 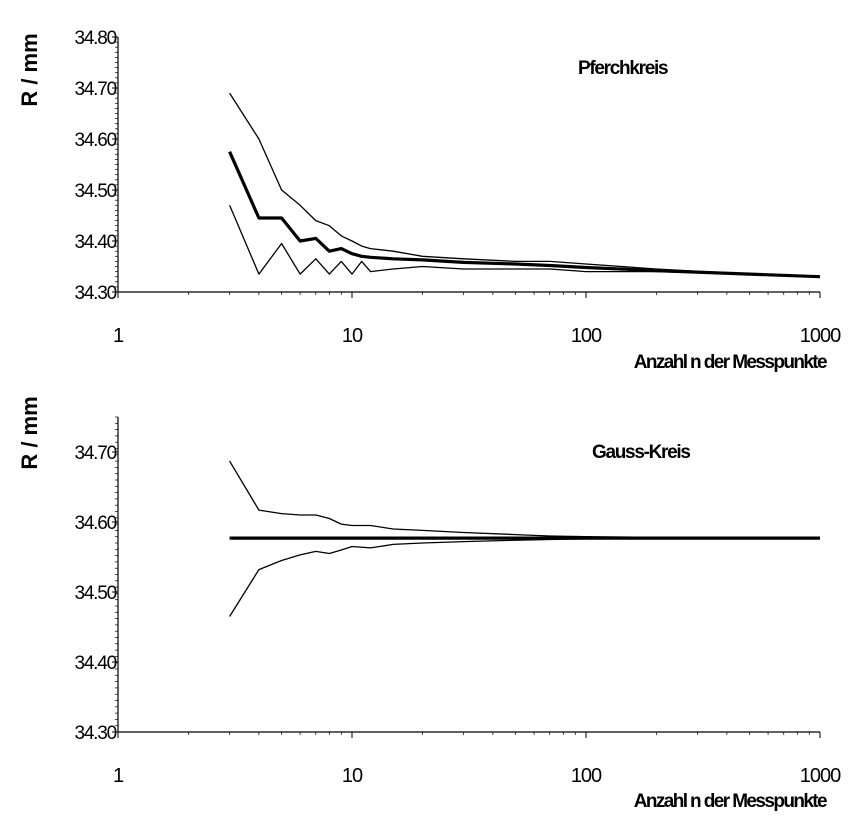 What do you see at coordinates (623, 68) in the screenshot?
I see `chart-title: Pferchkreis` at bounding box center [623, 68].